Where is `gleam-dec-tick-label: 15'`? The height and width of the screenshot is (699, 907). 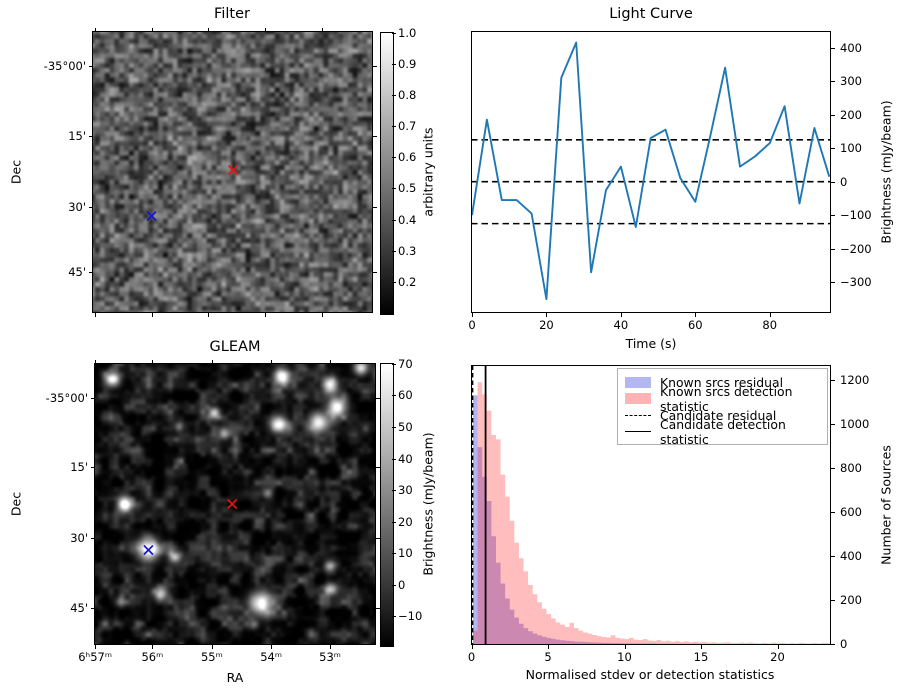 gleam-dec-tick-label: 15' is located at coordinates (79, 466).